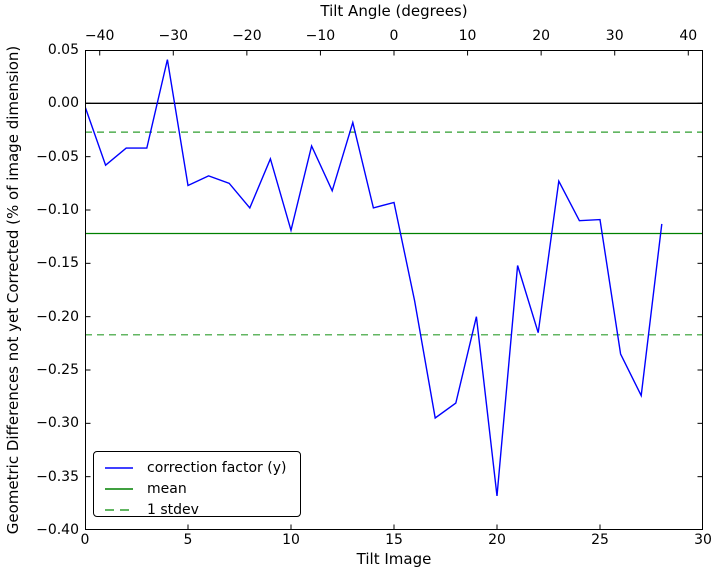 This screenshot has width=725, height=579. What do you see at coordinates (467, 36) in the screenshot?
I see `top-tick-label: 10` at bounding box center [467, 36].